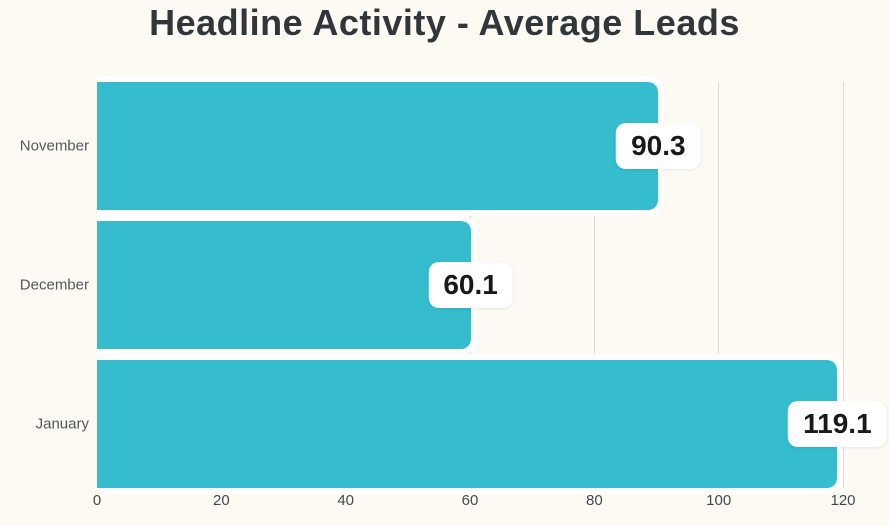 This screenshot has height=526, width=889. Describe the element at coordinates (470, 285) in the screenshot. I see `value-label-bubble: 60.1` at that location.